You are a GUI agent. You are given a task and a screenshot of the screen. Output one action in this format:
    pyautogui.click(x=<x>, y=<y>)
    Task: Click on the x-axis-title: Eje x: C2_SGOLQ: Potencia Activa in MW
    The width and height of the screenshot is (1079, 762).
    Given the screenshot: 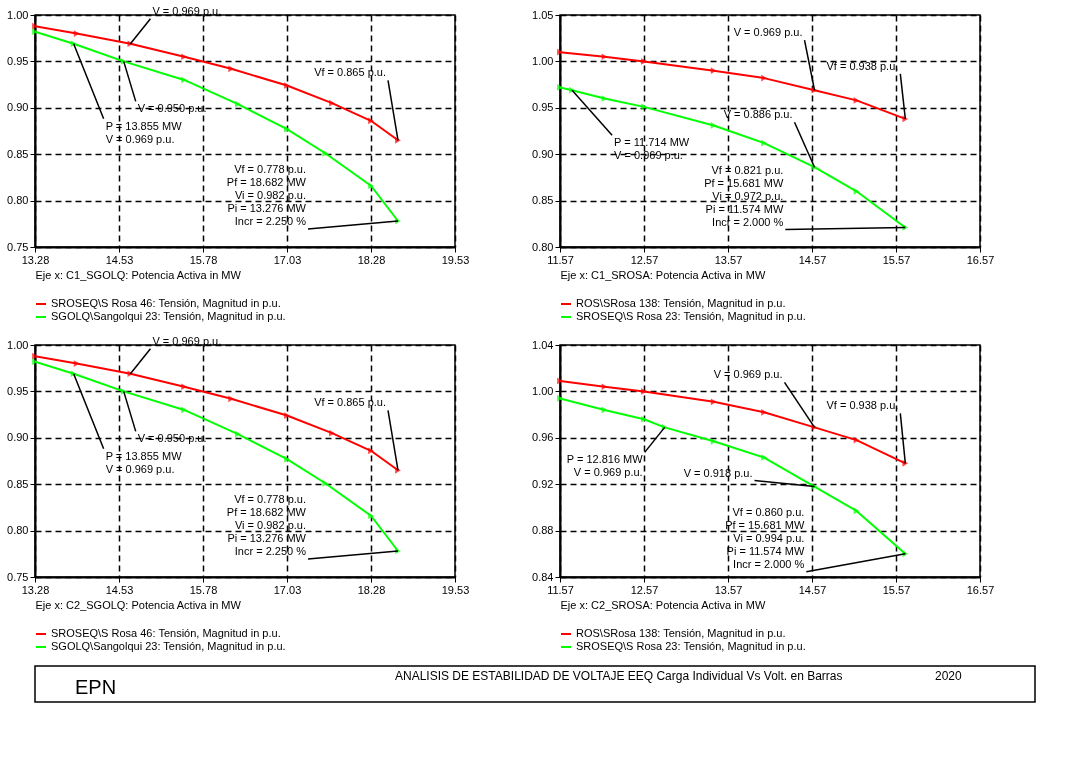 What is the action you would take?
    pyautogui.click(x=138, y=604)
    